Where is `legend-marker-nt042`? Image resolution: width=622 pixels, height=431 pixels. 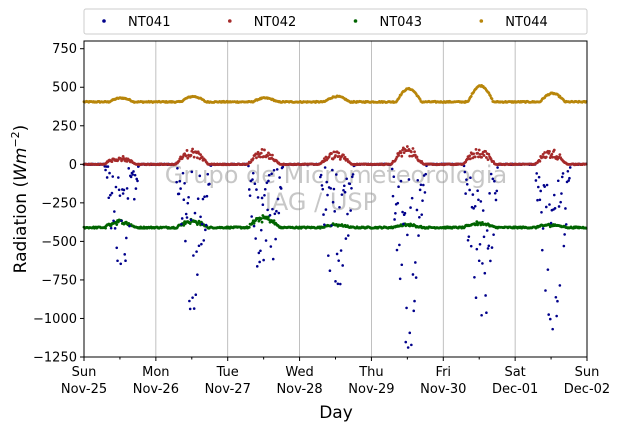 legend-marker-nt042 is located at coordinates (230, 21).